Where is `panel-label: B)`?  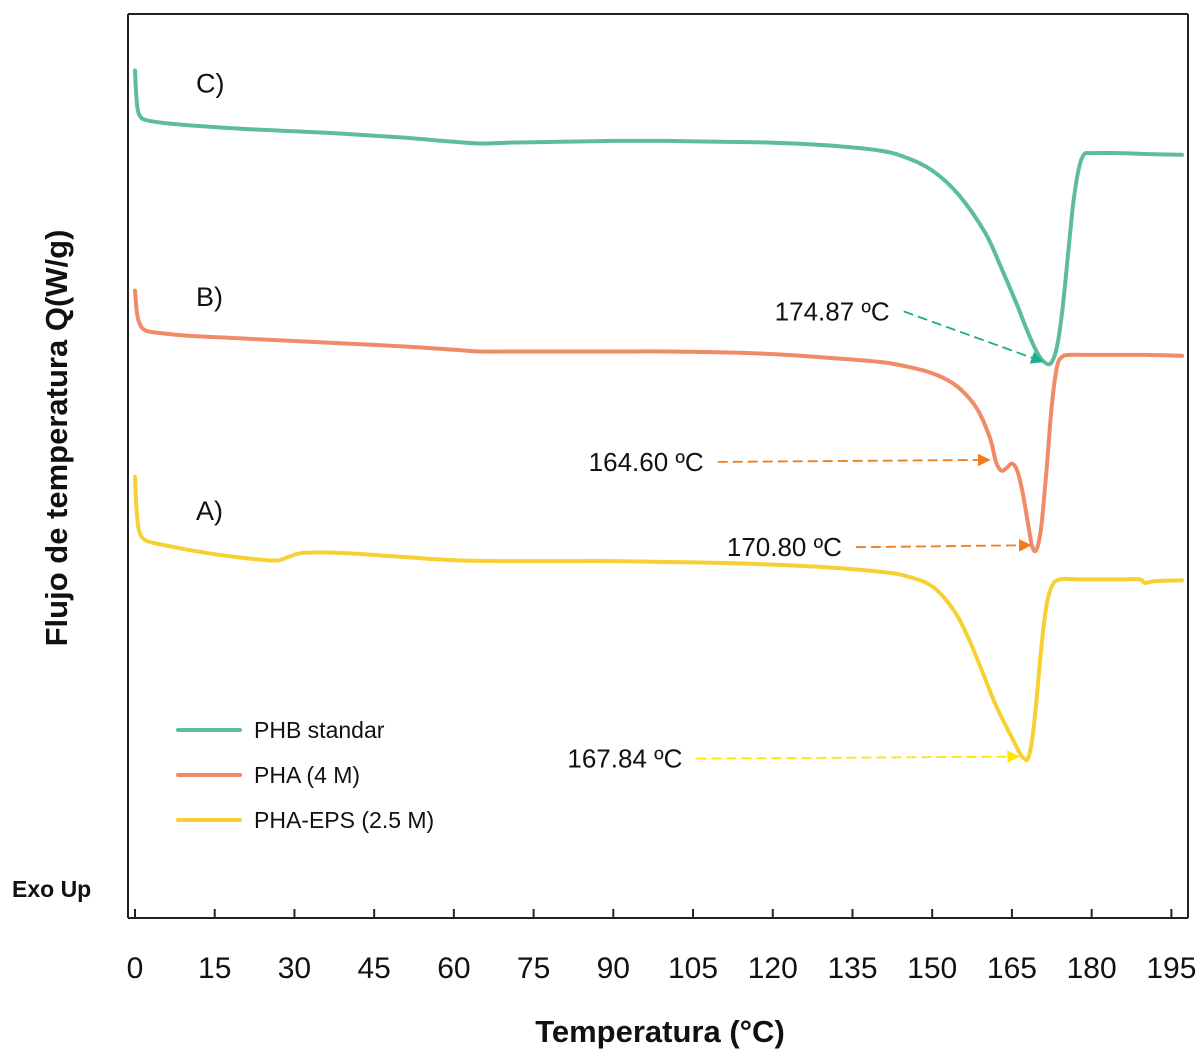
panel-label: B) is located at coordinates (209, 297).